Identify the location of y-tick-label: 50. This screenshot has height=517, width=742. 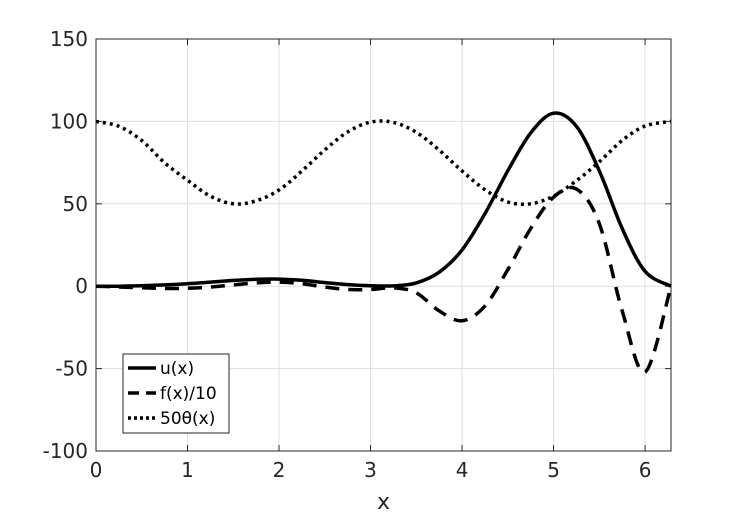
(75, 204).